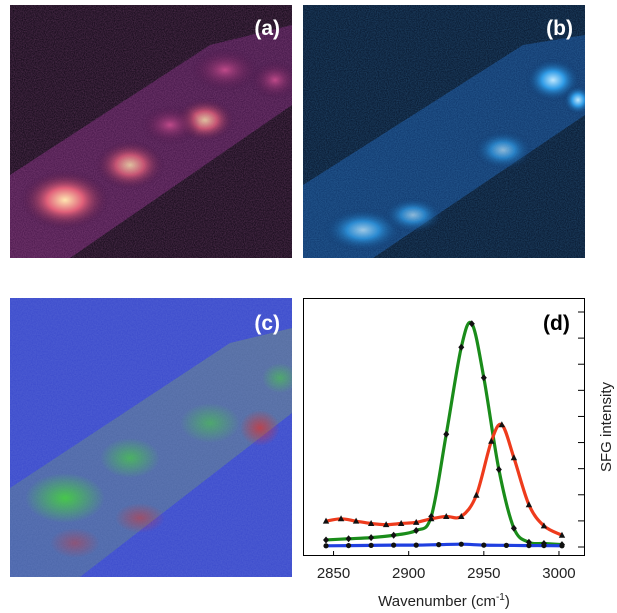 The height and width of the screenshot is (613, 617). Describe the element at coordinates (267, 28) in the screenshot. I see `panel-label-a: (a)` at that location.